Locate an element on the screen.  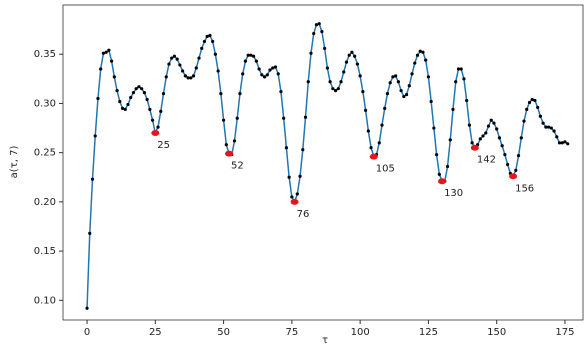
y-tick-label: 0.10 is located at coordinates (45, 300).